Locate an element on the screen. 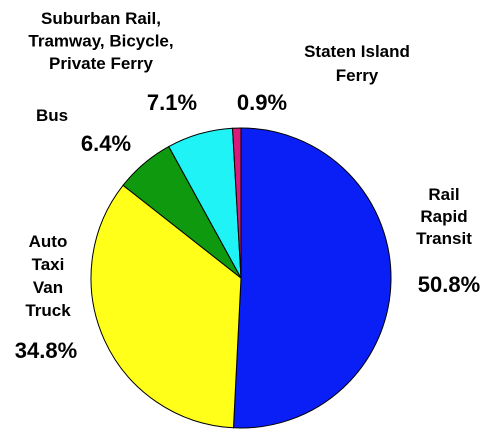 The image size is (489, 432). slice-value-label: 6.4% is located at coordinates (106, 143).